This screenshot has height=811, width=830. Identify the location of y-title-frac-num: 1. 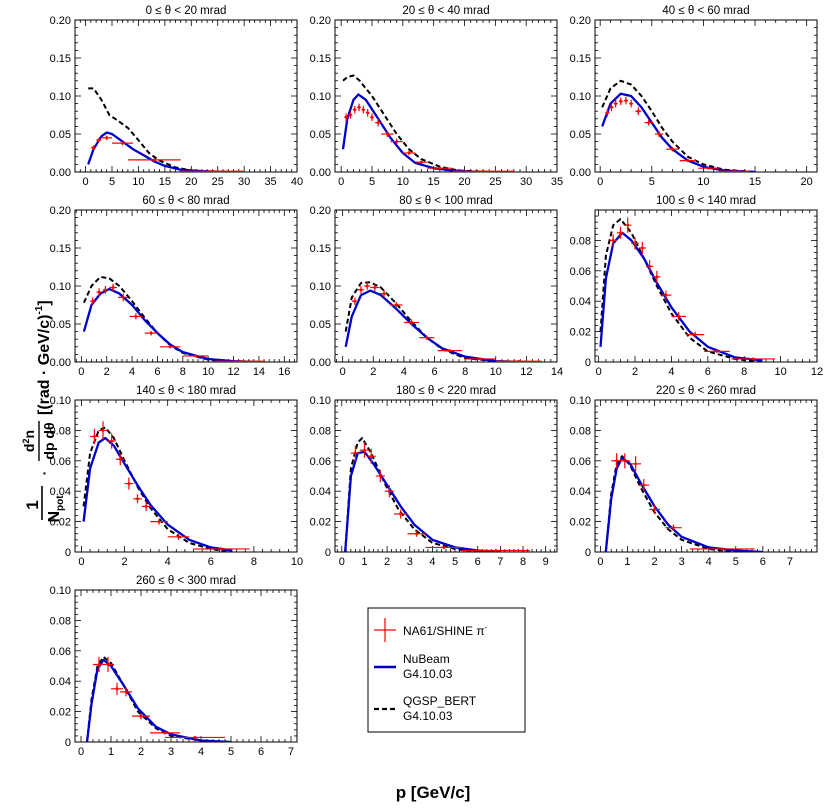
(32, 504).